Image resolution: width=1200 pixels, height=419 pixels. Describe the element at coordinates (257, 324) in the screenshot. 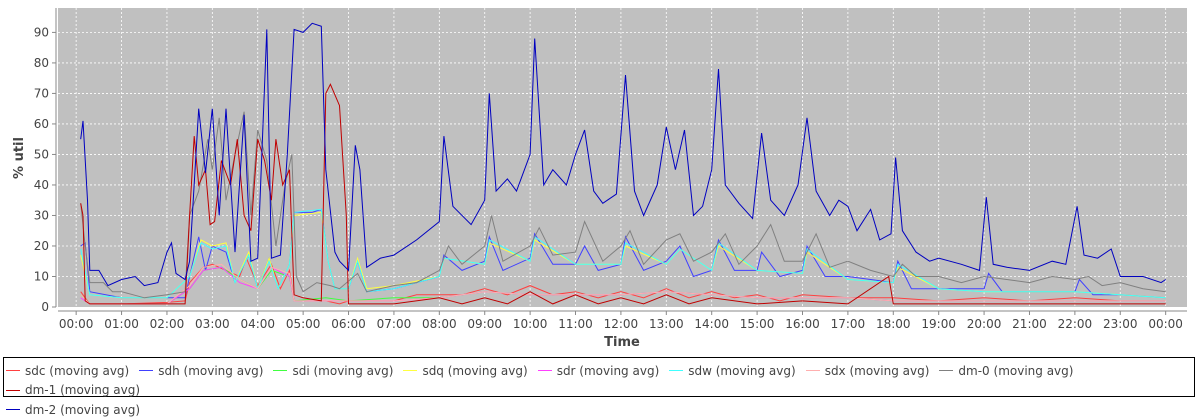

I see `x-tick-label: 04:00` at that location.